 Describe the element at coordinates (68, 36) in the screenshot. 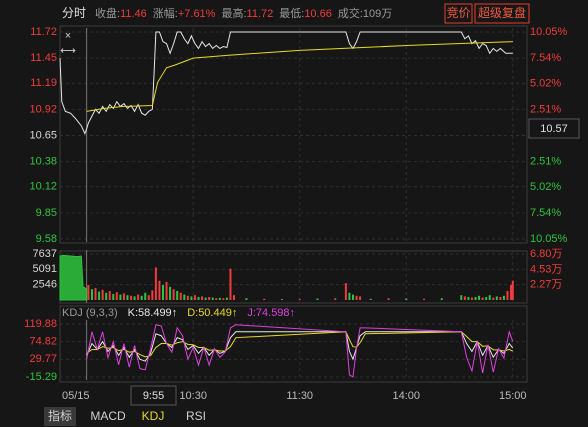

I see `close-icon: ×` at that location.